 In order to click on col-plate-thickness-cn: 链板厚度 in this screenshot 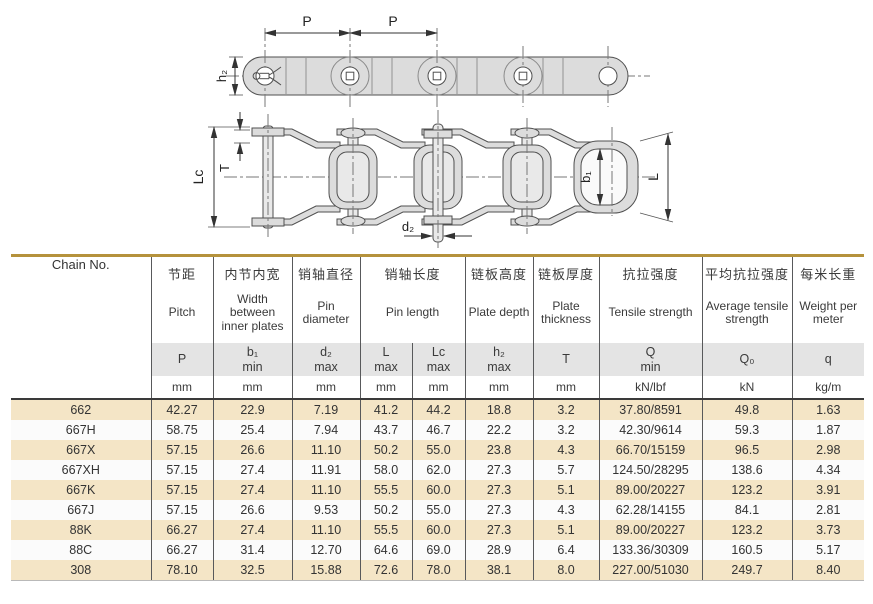, I will do `click(566, 274)`.